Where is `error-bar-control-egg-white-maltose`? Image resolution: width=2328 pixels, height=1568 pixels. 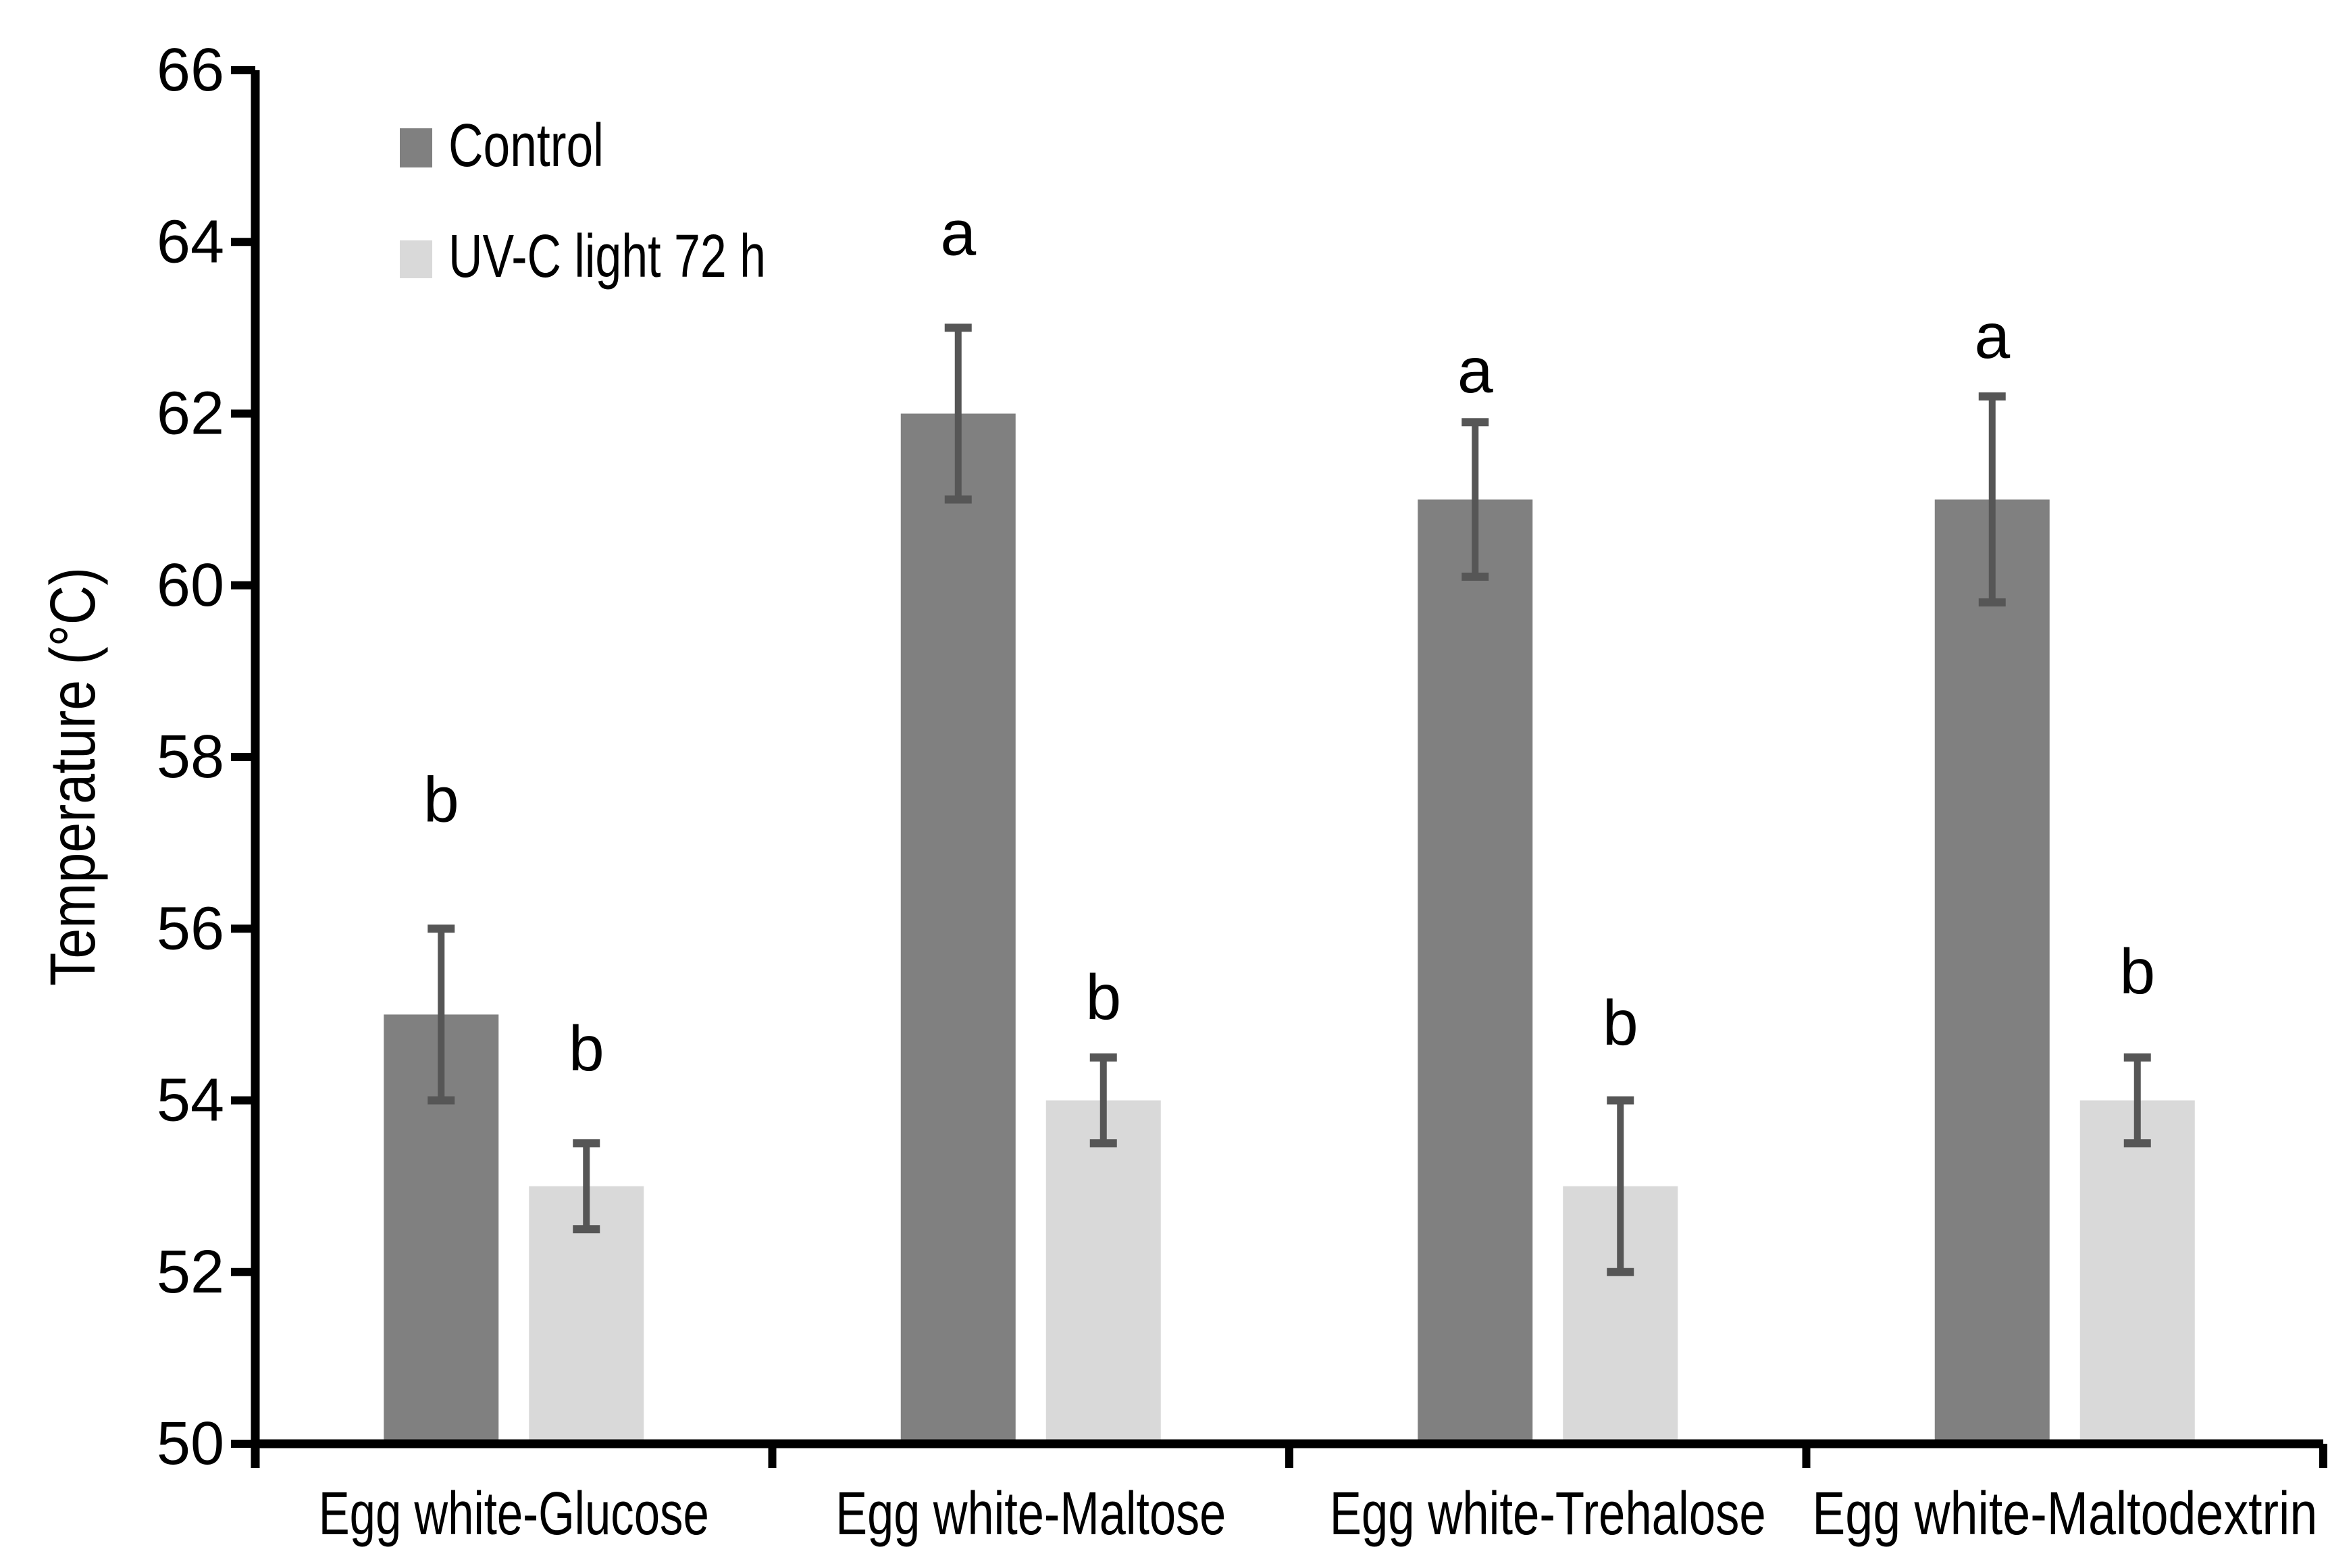
error-bar-control-egg-white-maltose is located at coordinates (958, 413).